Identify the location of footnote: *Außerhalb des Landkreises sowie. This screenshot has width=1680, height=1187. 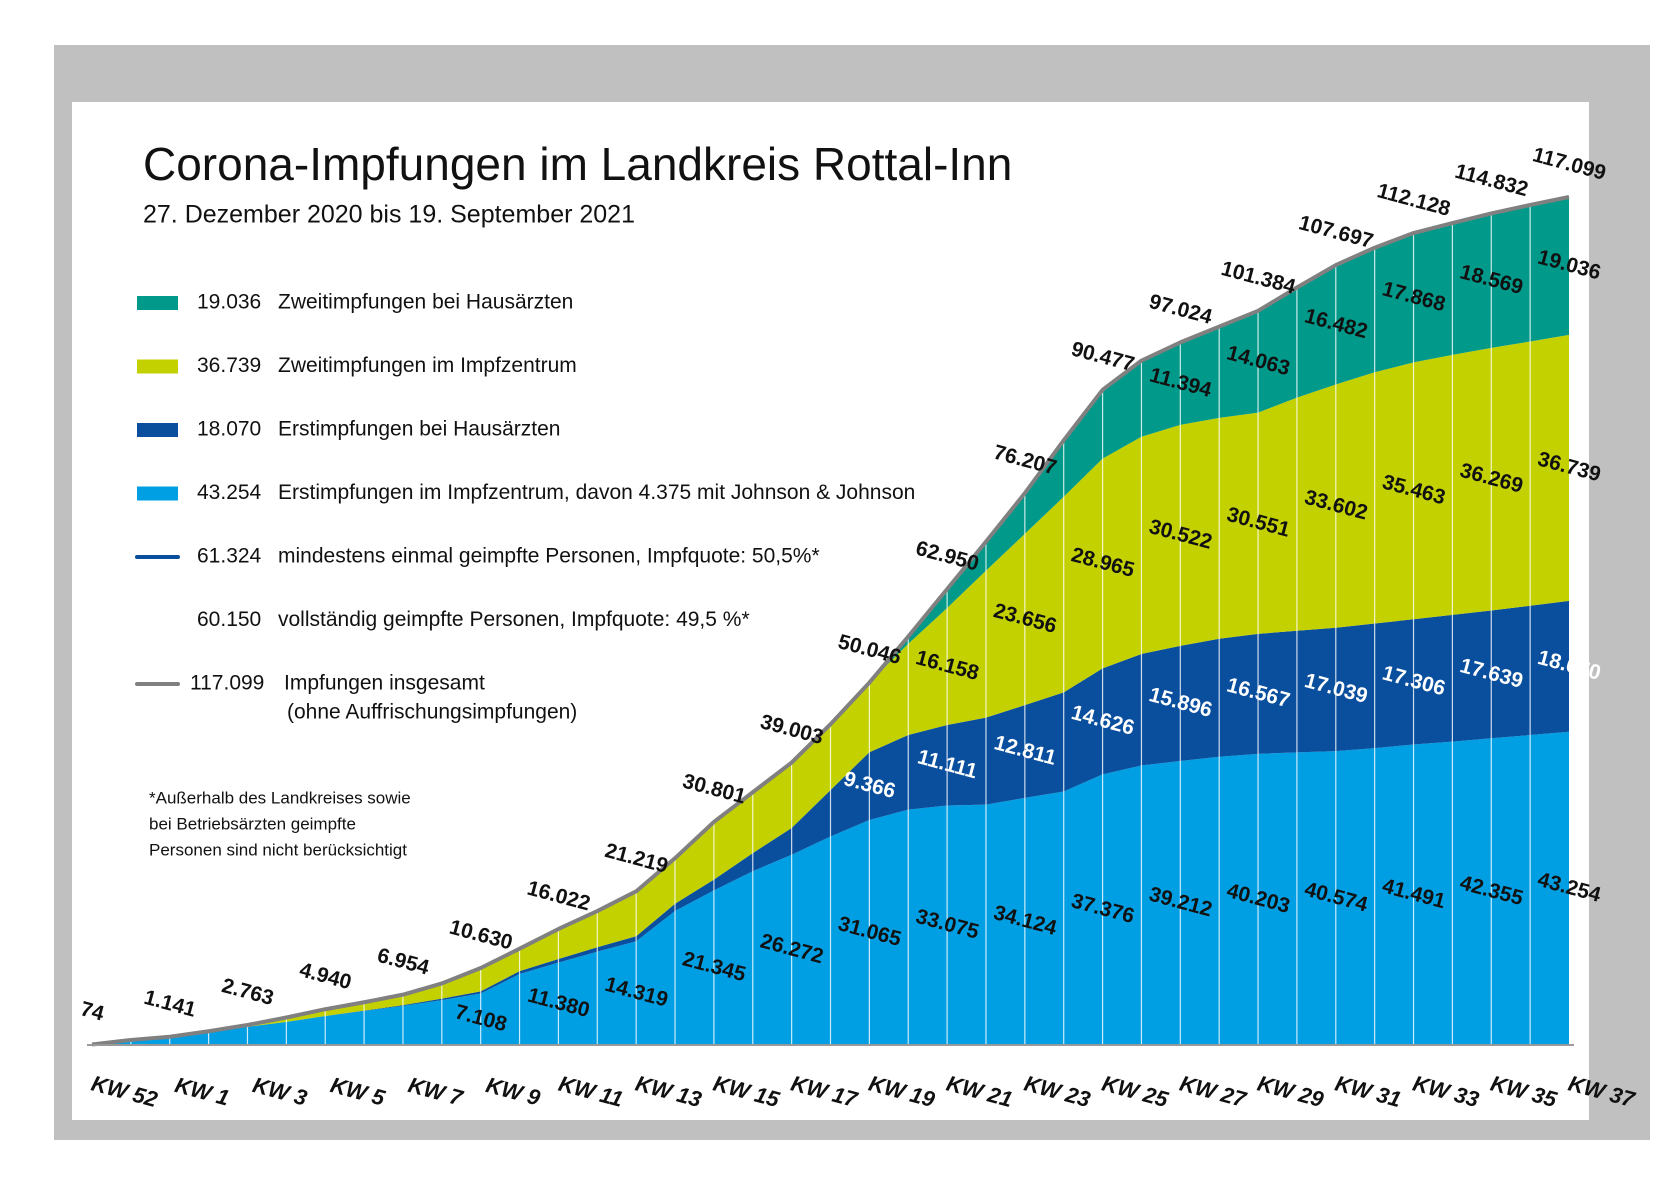
(280, 797).